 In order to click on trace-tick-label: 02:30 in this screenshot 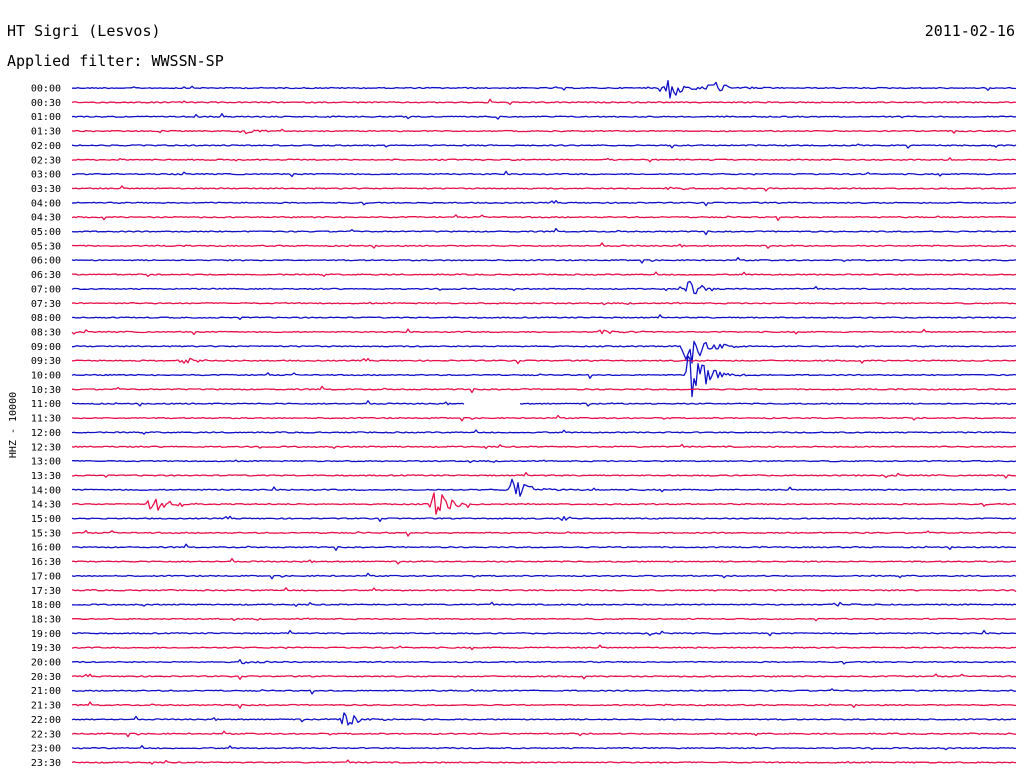, I will do `click(46, 160)`.